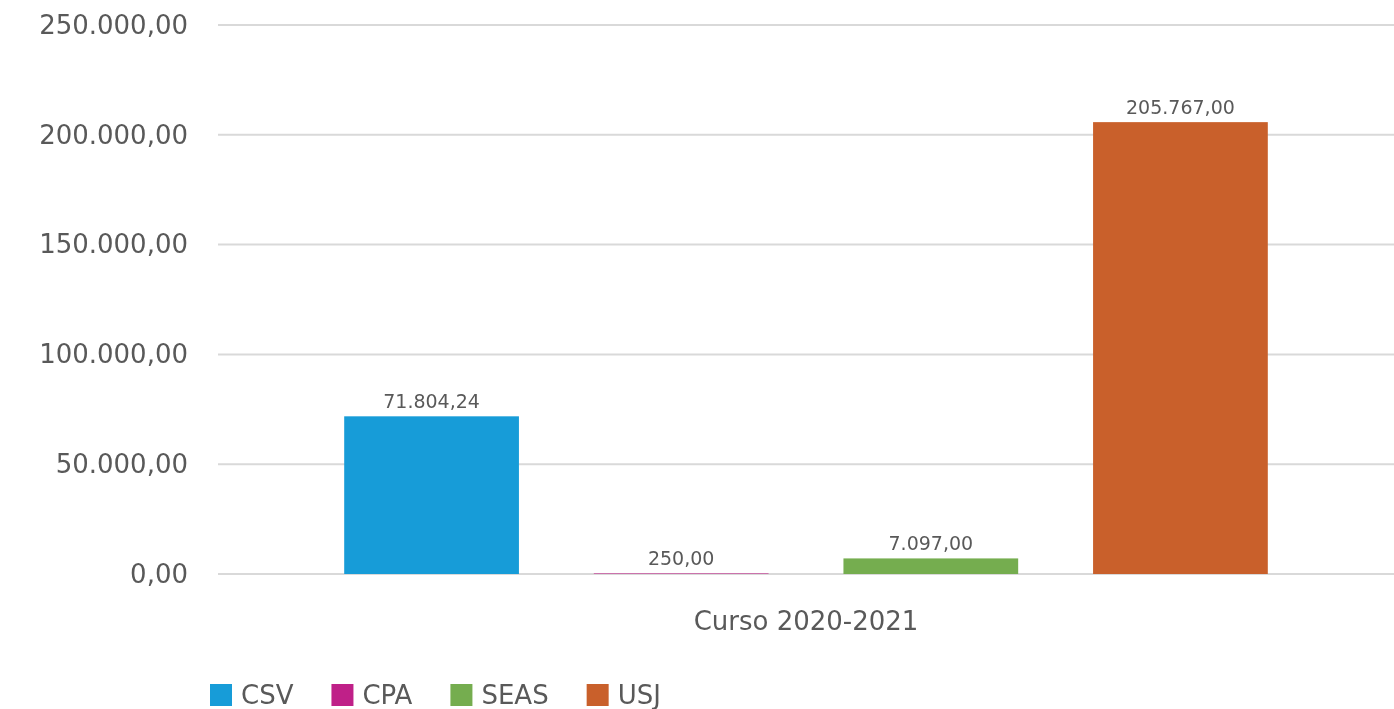  I want to click on data-label: 205.767,00, so click(1180, 107).